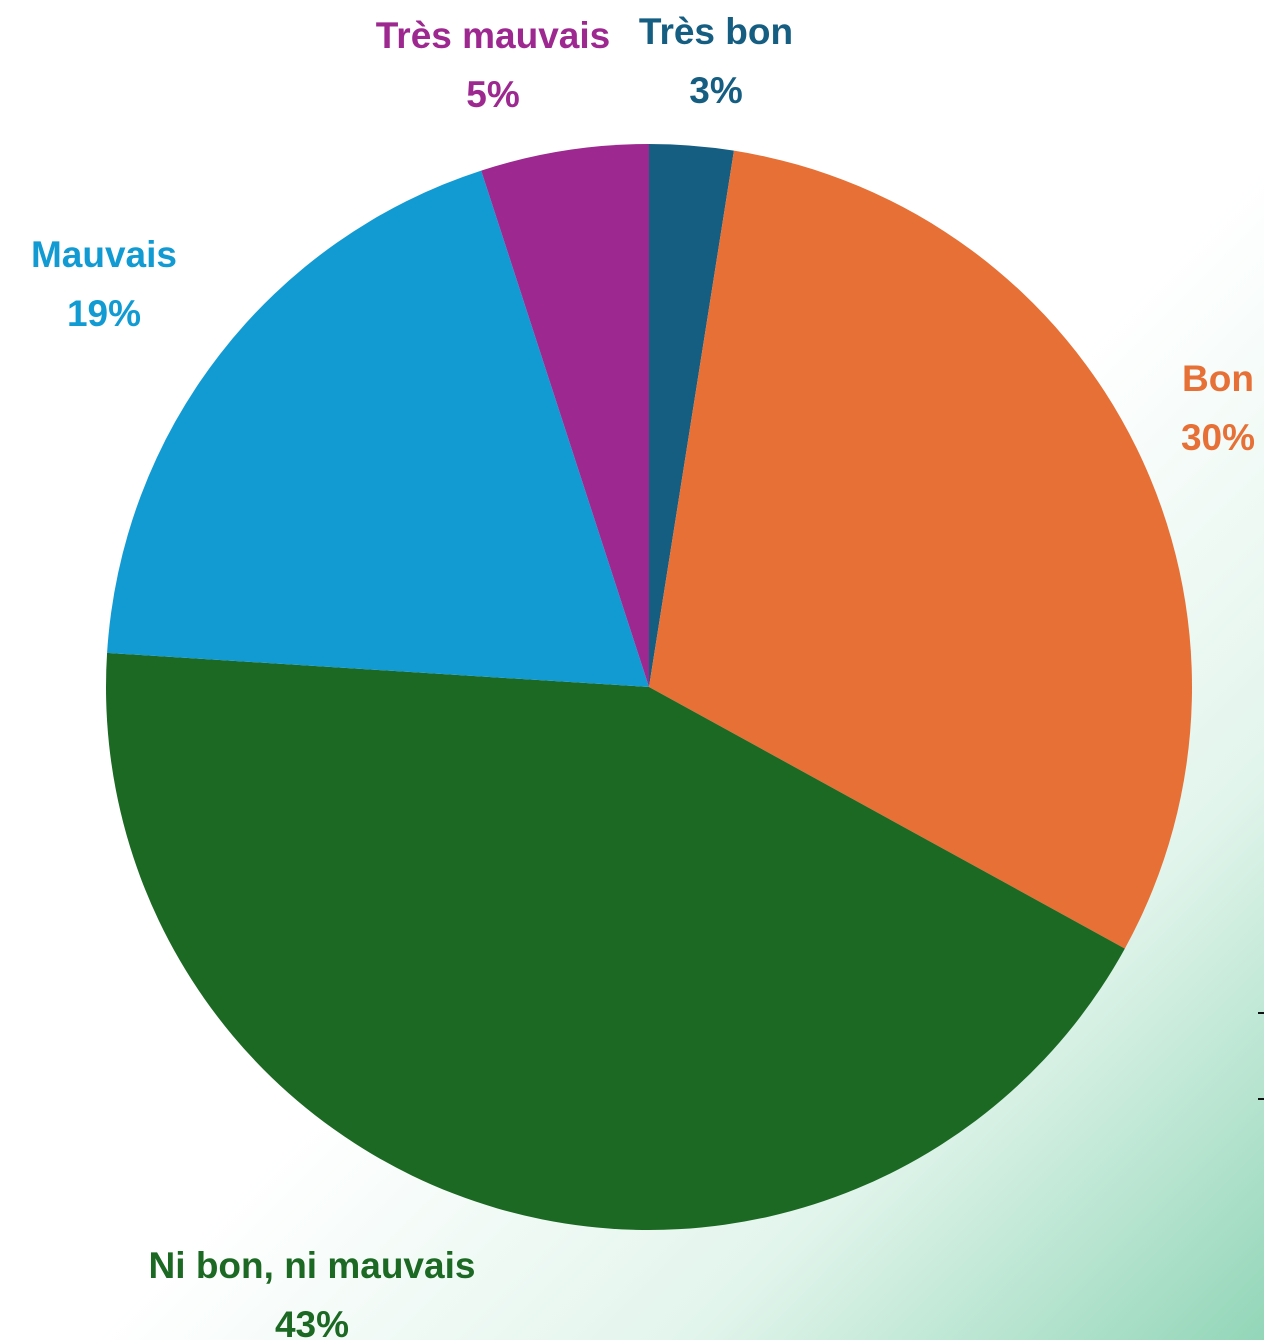 The width and height of the screenshot is (1264, 1340). What do you see at coordinates (493, 35) in the screenshot?
I see `data-label-tres-mauvais-name: Très mauvais` at bounding box center [493, 35].